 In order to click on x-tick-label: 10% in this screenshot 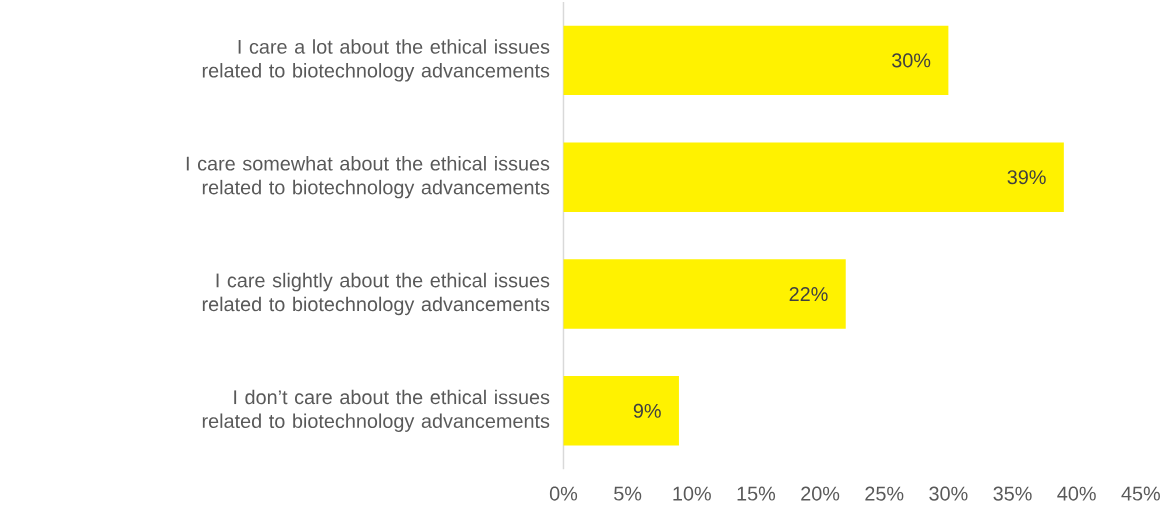, I will do `click(692, 493)`.